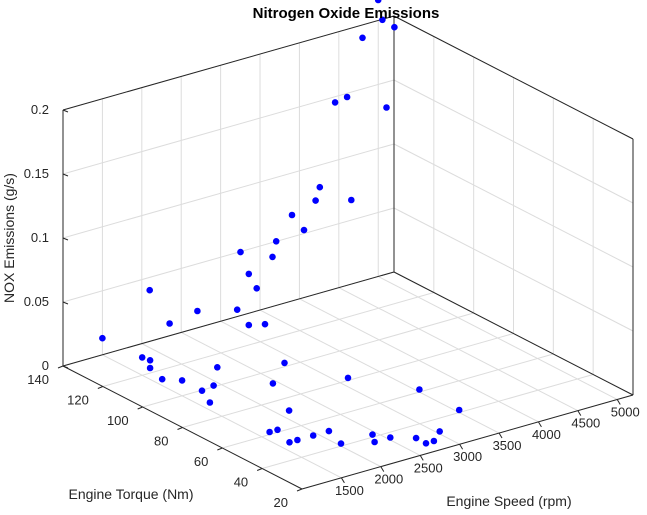 This screenshot has width=647, height=515. What do you see at coordinates (40, 109) in the screenshot?
I see `z-tick-label: 0.2` at bounding box center [40, 109].